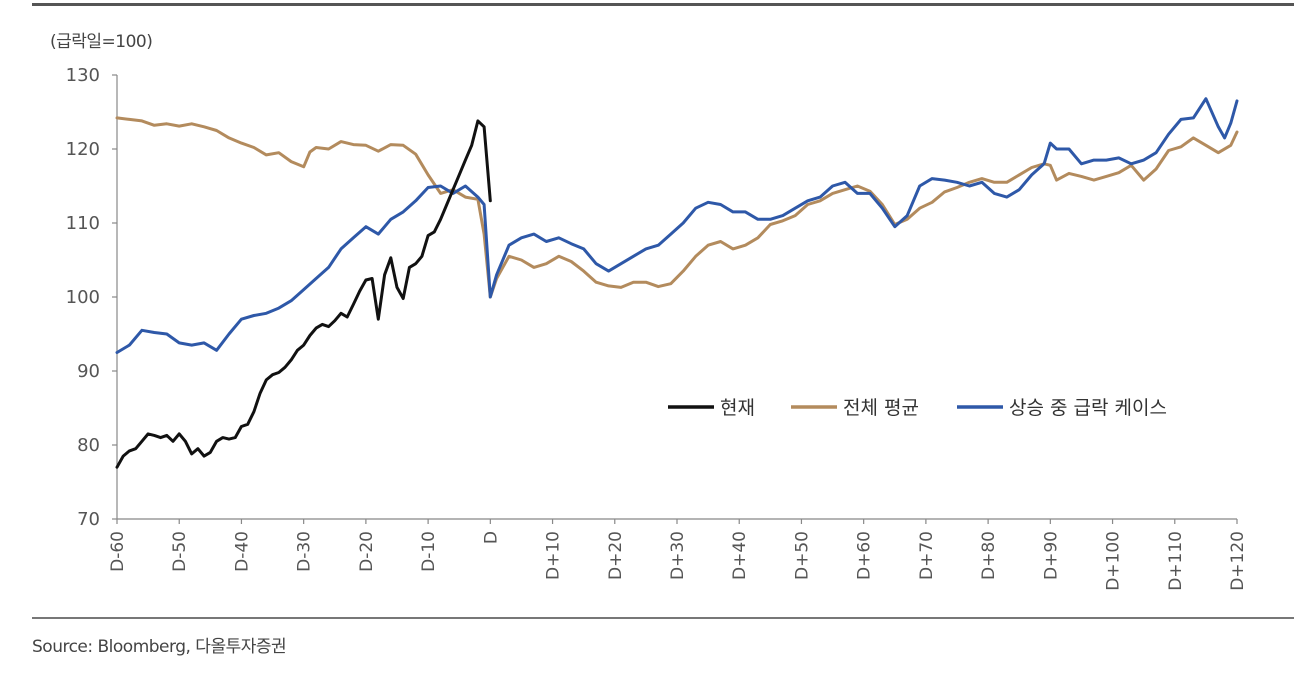  What do you see at coordinates (802, 555) in the screenshot?
I see `x-tick-label: D+50` at bounding box center [802, 555].